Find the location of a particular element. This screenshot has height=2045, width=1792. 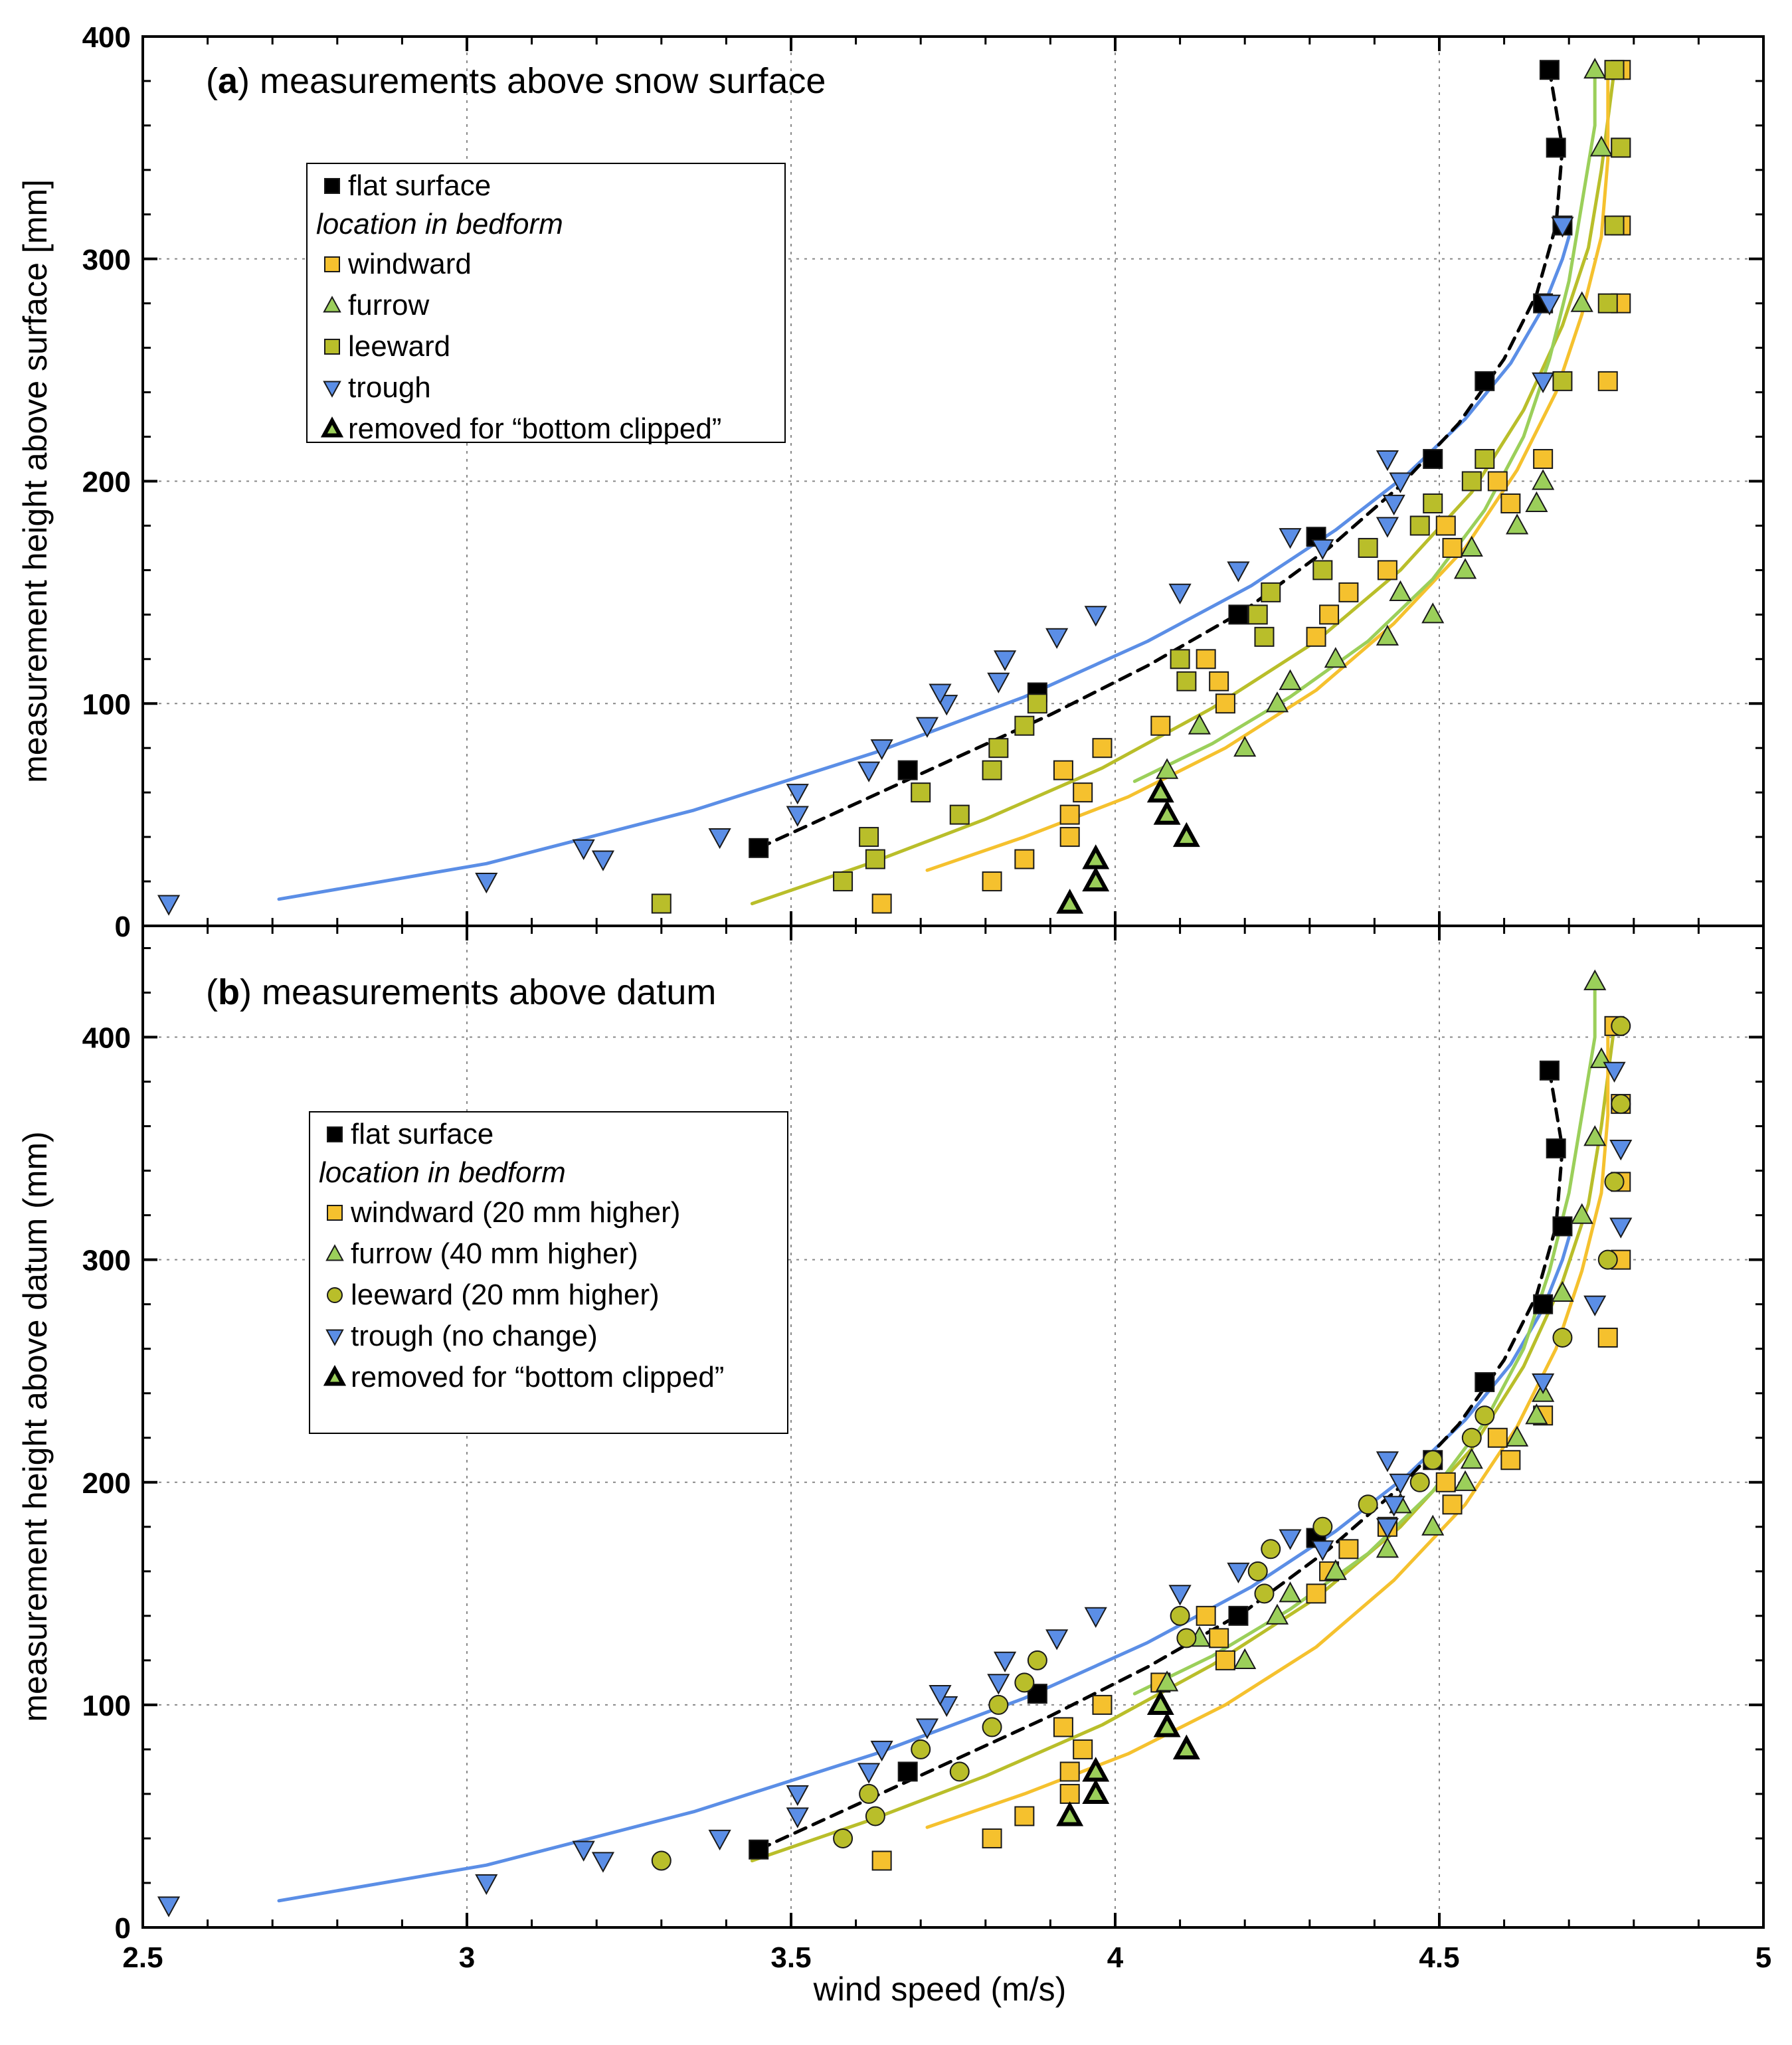

panel-a-series-removed-for-bottom-clipped is located at coordinates (1128, 846).